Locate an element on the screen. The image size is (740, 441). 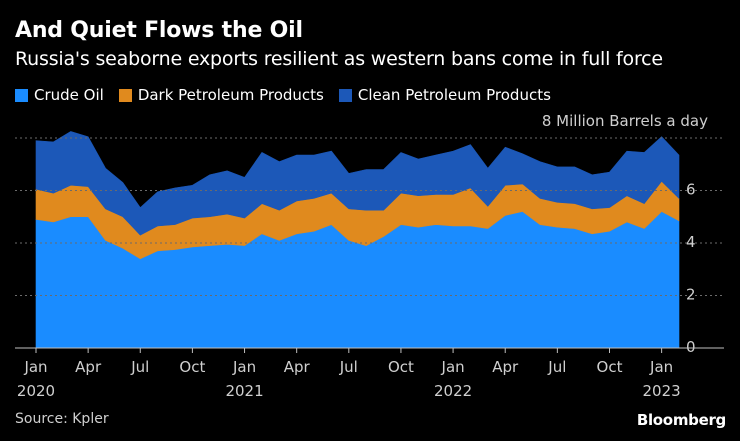
x-tick-label-oct-21: Oct is located at coordinates (401, 367).